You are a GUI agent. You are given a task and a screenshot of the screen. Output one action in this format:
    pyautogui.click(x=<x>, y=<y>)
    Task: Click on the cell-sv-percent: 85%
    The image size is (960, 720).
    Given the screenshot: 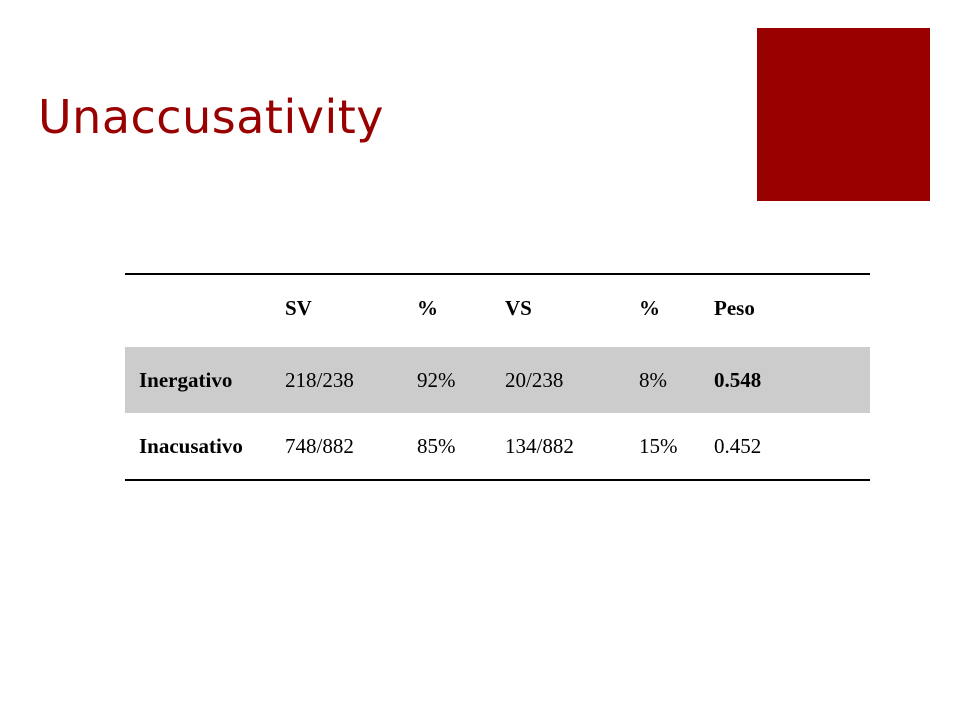 What is the action you would take?
    pyautogui.click(x=436, y=445)
    